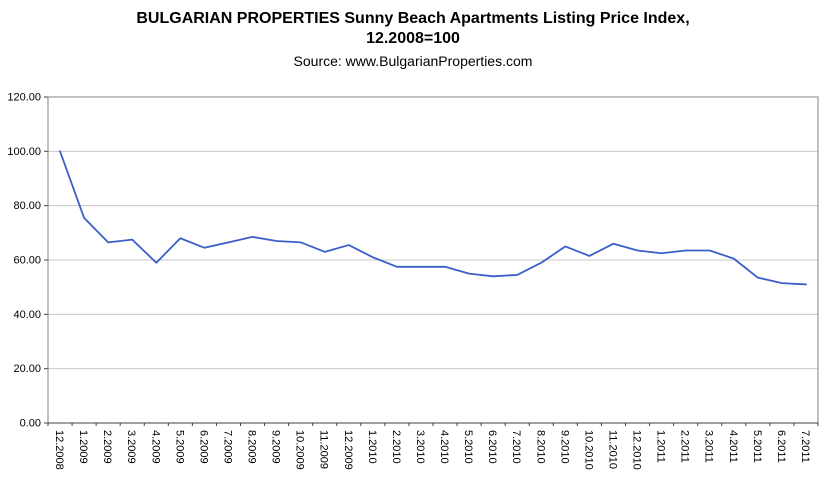 This screenshot has width=826, height=485. I want to click on x-tick-label: 12.2009, so click(348, 450).